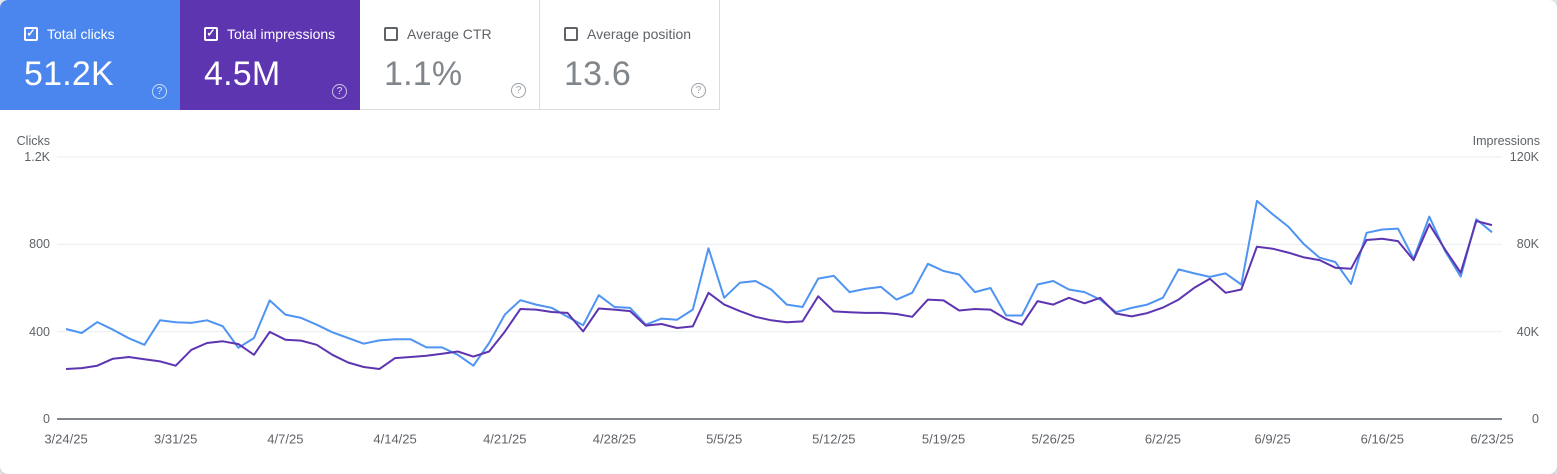 The height and width of the screenshot is (474, 1557). What do you see at coordinates (1162, 439) in the screenshot?
I see `x-axis-date-label: 6/2/25` at bounding box center [1162, 439].